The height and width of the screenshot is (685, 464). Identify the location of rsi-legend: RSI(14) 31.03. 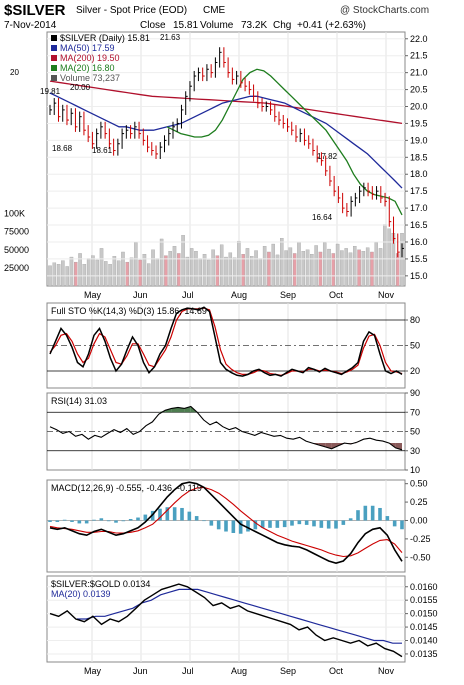
(79, 401).